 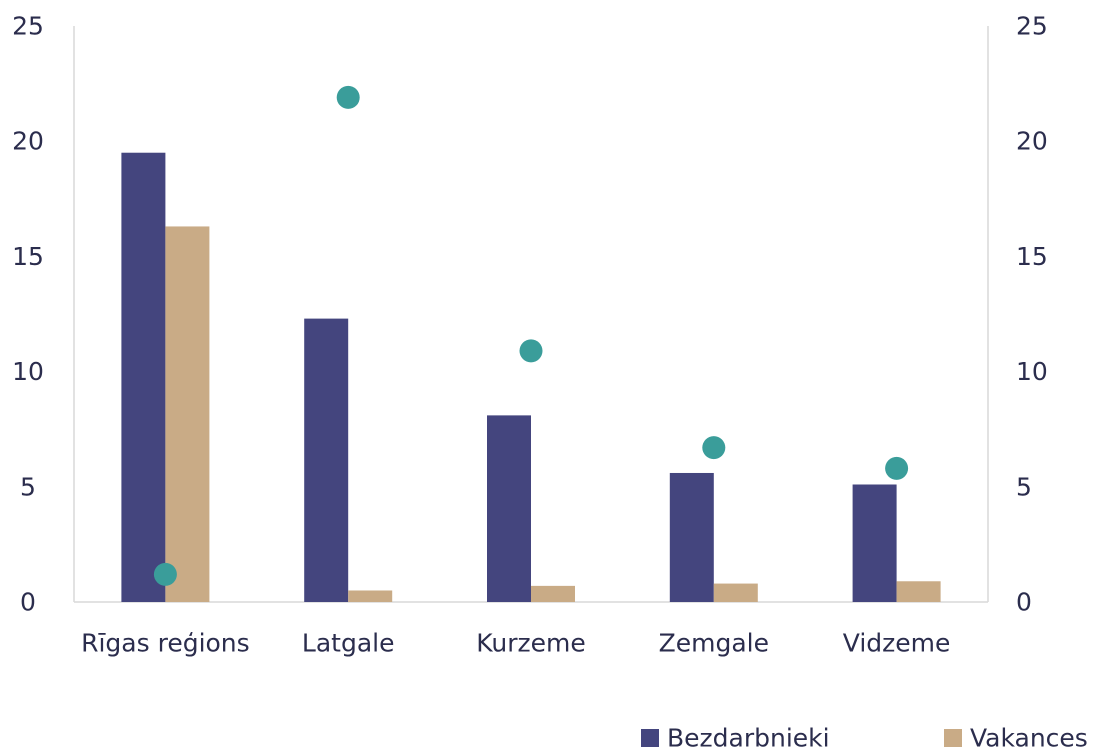 What do you see at coordinates (1032, 256) in the screenshot?
I see `y-right-tick-label: 15` at bounding box center [1032, 256].